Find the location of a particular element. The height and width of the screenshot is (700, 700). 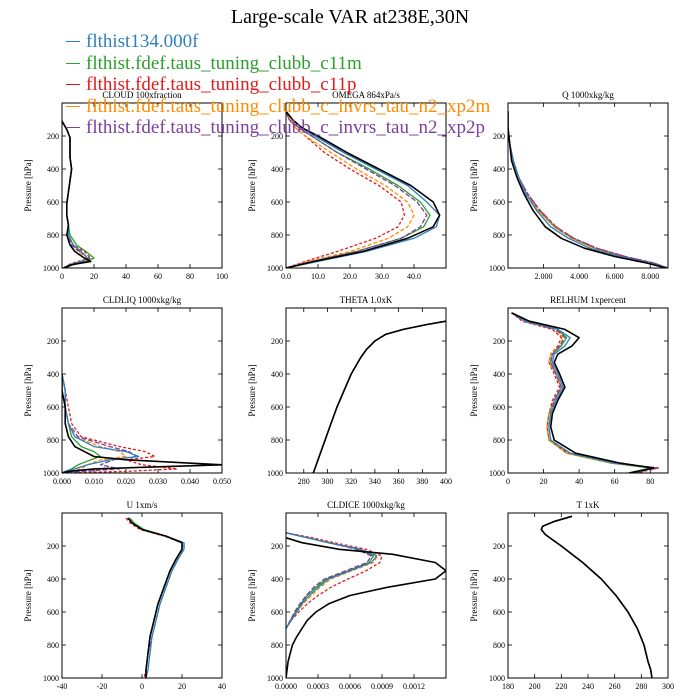

x-tick-label: 0.0000 is located at coordinates (286, 686).